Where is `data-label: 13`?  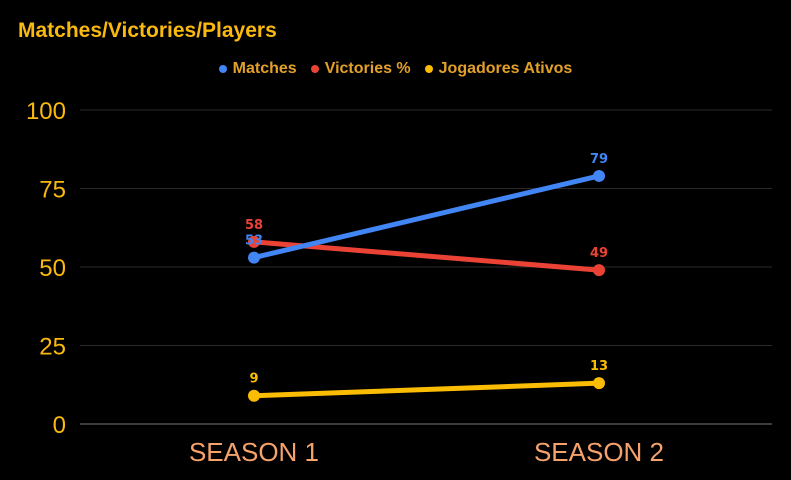
data-label: 13 is located at coordinates (599, 366).